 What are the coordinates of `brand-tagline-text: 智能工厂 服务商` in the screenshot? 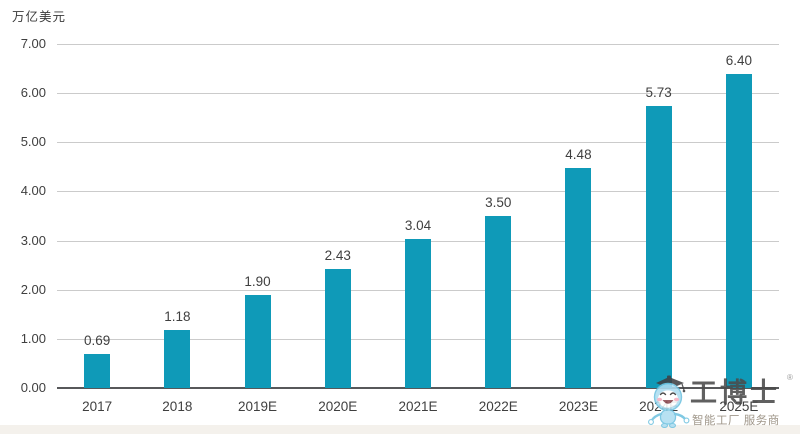 It's located at (736, 421).